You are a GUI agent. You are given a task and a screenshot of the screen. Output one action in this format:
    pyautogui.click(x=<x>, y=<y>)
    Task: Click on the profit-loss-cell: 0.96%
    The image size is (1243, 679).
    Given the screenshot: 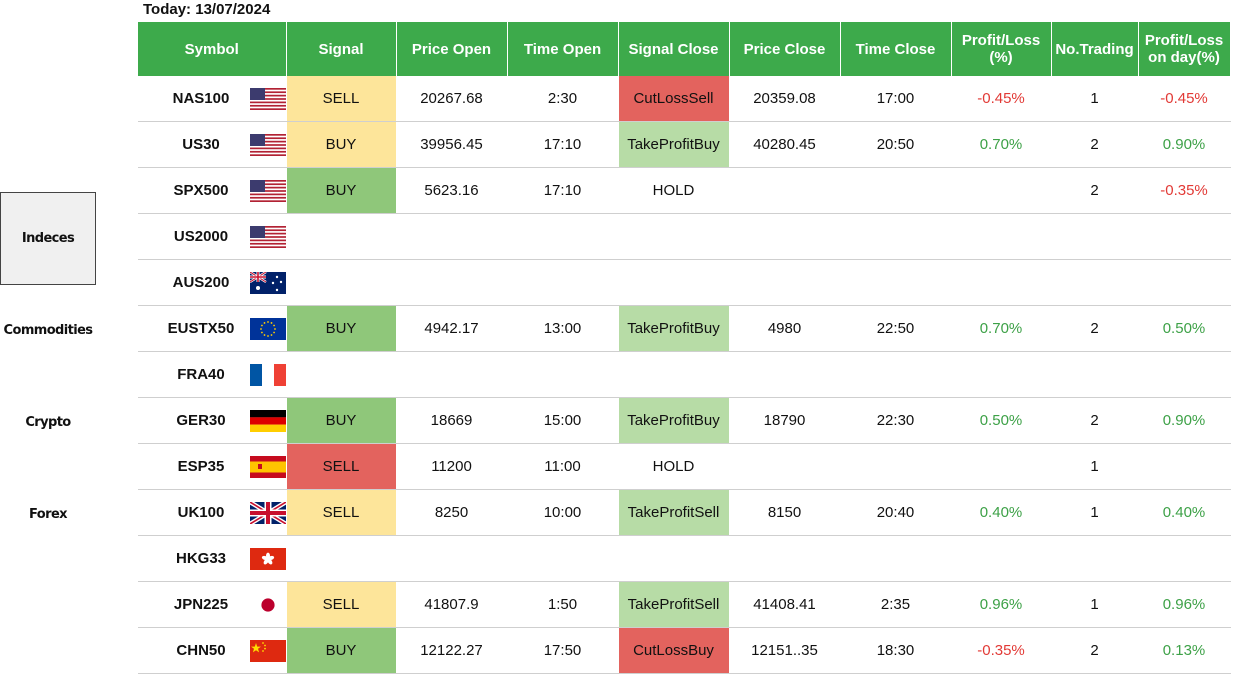 What is the action you would take?
    pyautogui.click(x=1001, y=604)
    